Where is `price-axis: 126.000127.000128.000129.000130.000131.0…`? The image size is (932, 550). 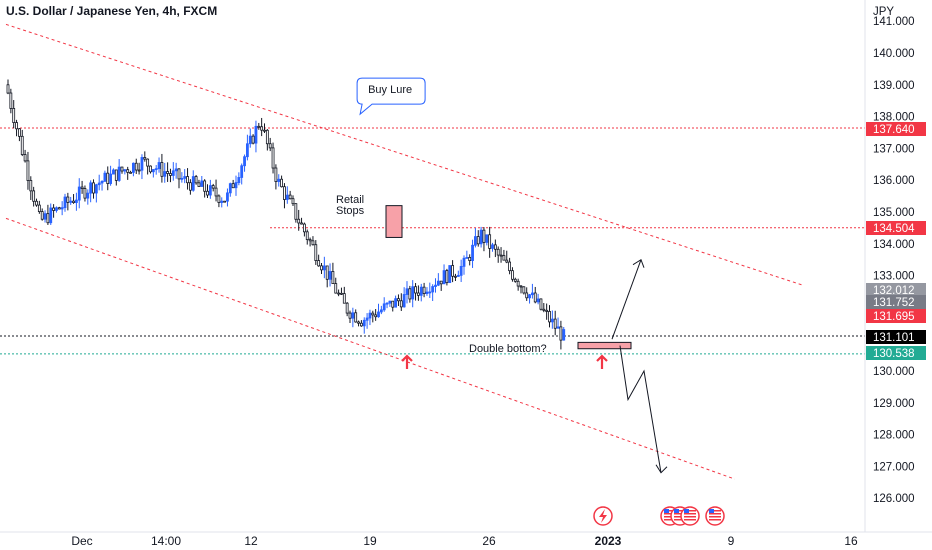
price-axis: 126.000127.000128.000129.000130.000131.0… is located at coordinates (894, 260).